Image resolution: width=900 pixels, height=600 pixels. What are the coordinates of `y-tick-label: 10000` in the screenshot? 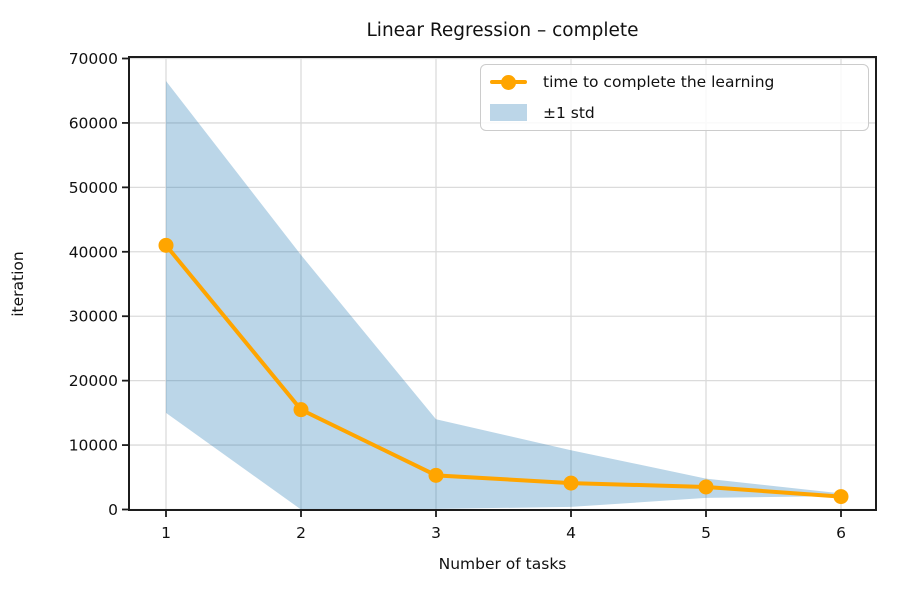 It's located at (93, 446).